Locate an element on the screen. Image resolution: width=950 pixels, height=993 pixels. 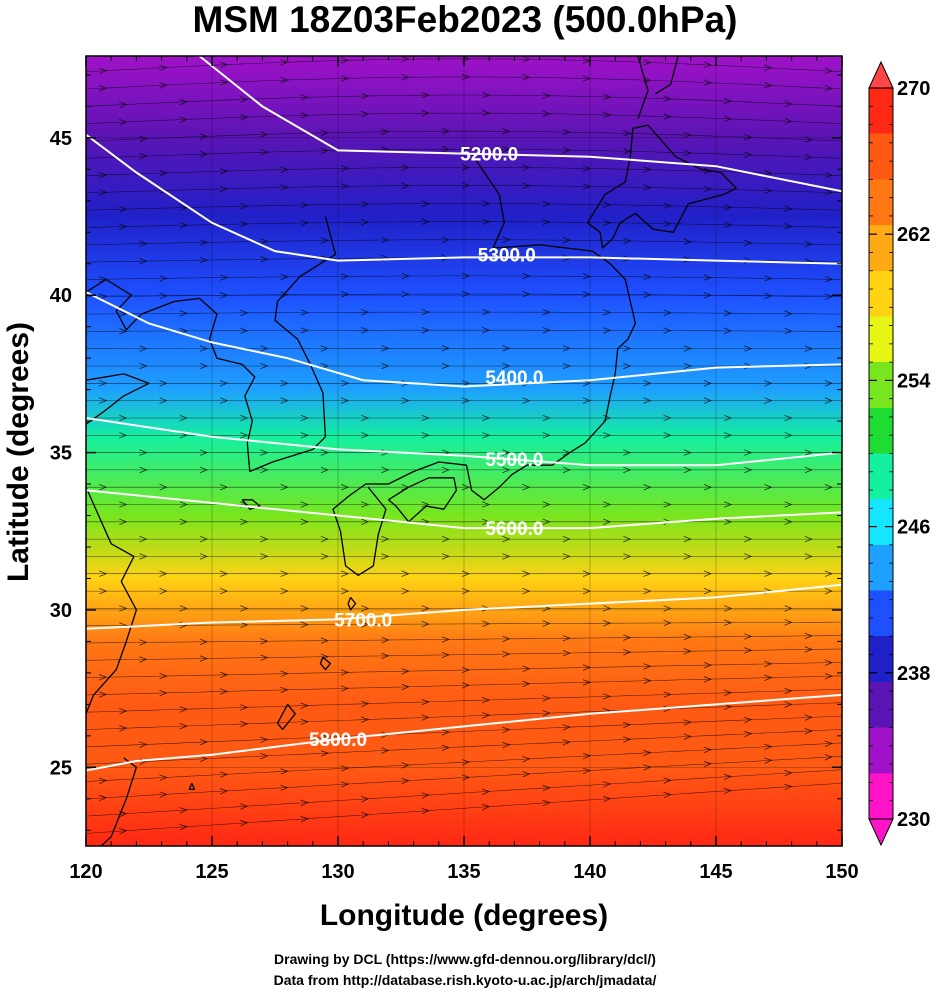
contour-label: 5300.0 is located at coordinates (507, 255).